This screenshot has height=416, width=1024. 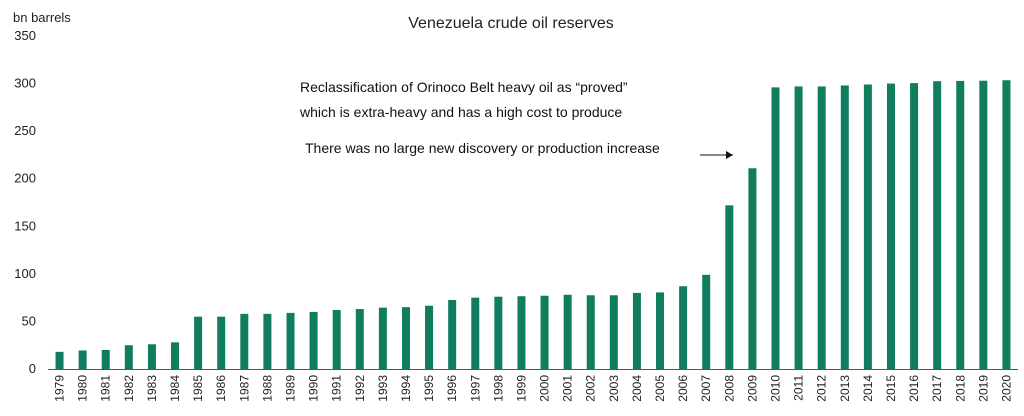 What do you see at coordinates (313, 340) in the screenshot?
I see `bar-1990` at bounding box center [313, 340].